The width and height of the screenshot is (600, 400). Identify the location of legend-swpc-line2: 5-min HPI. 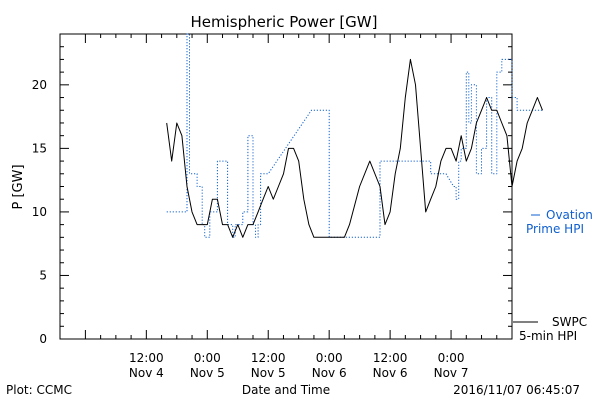
(548, 336).